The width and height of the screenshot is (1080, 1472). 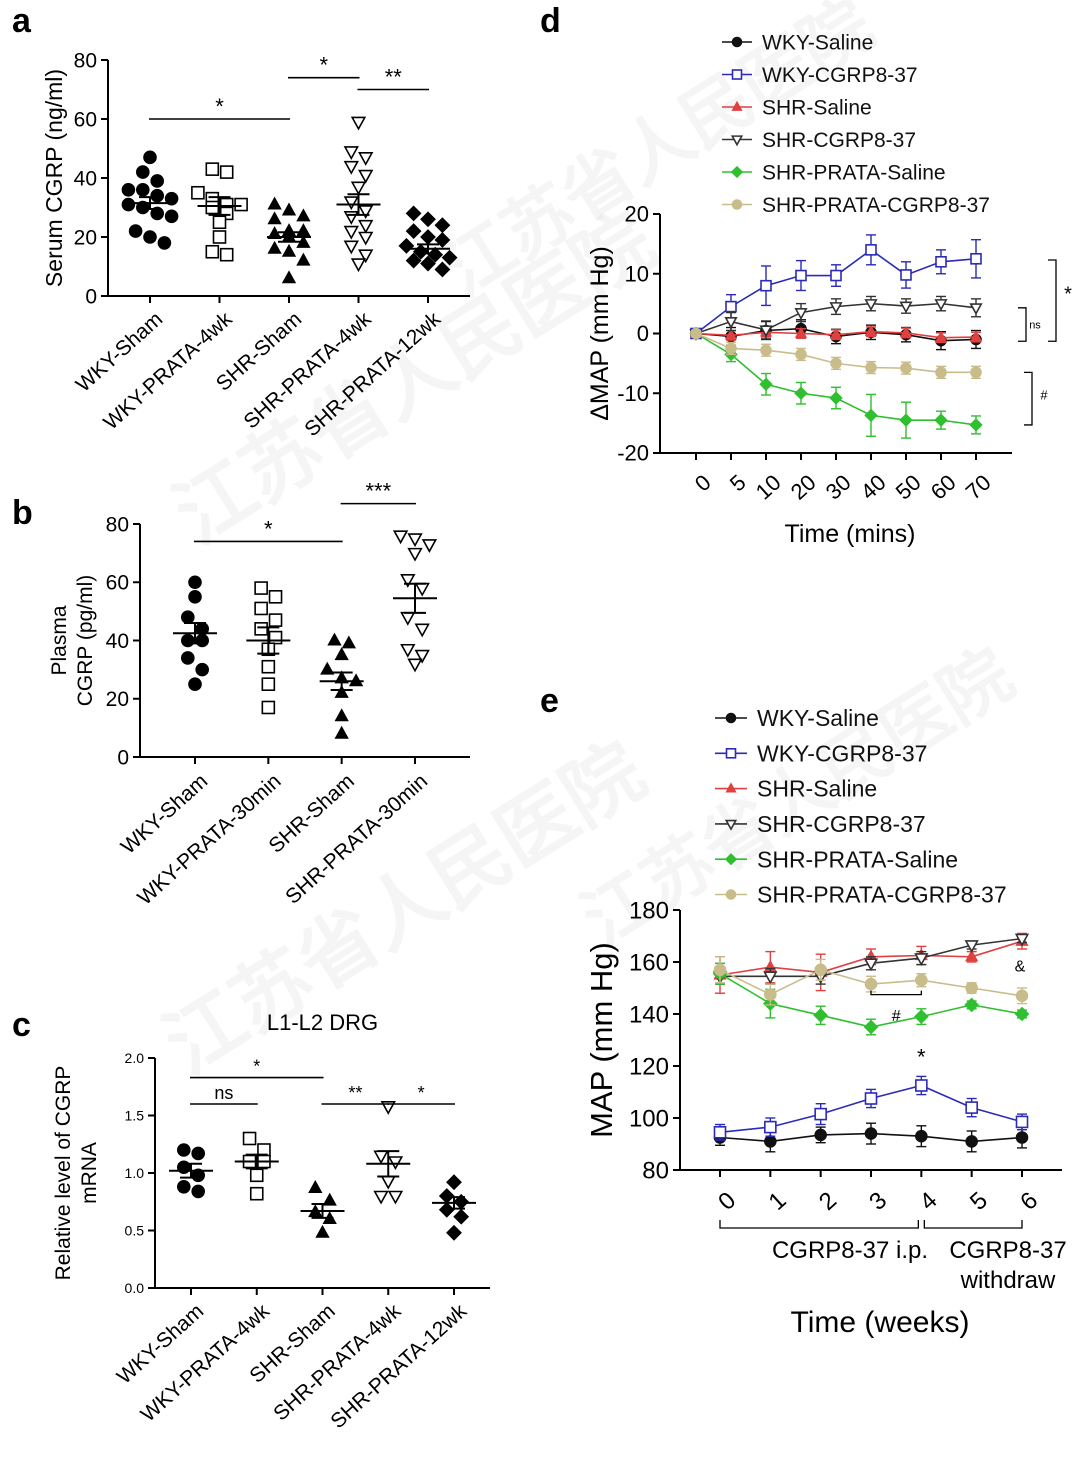 What do you see at coordinates (643, 333) in the screenshot?
I see `y-tick-label: 0` at bounding box center [643, 333].